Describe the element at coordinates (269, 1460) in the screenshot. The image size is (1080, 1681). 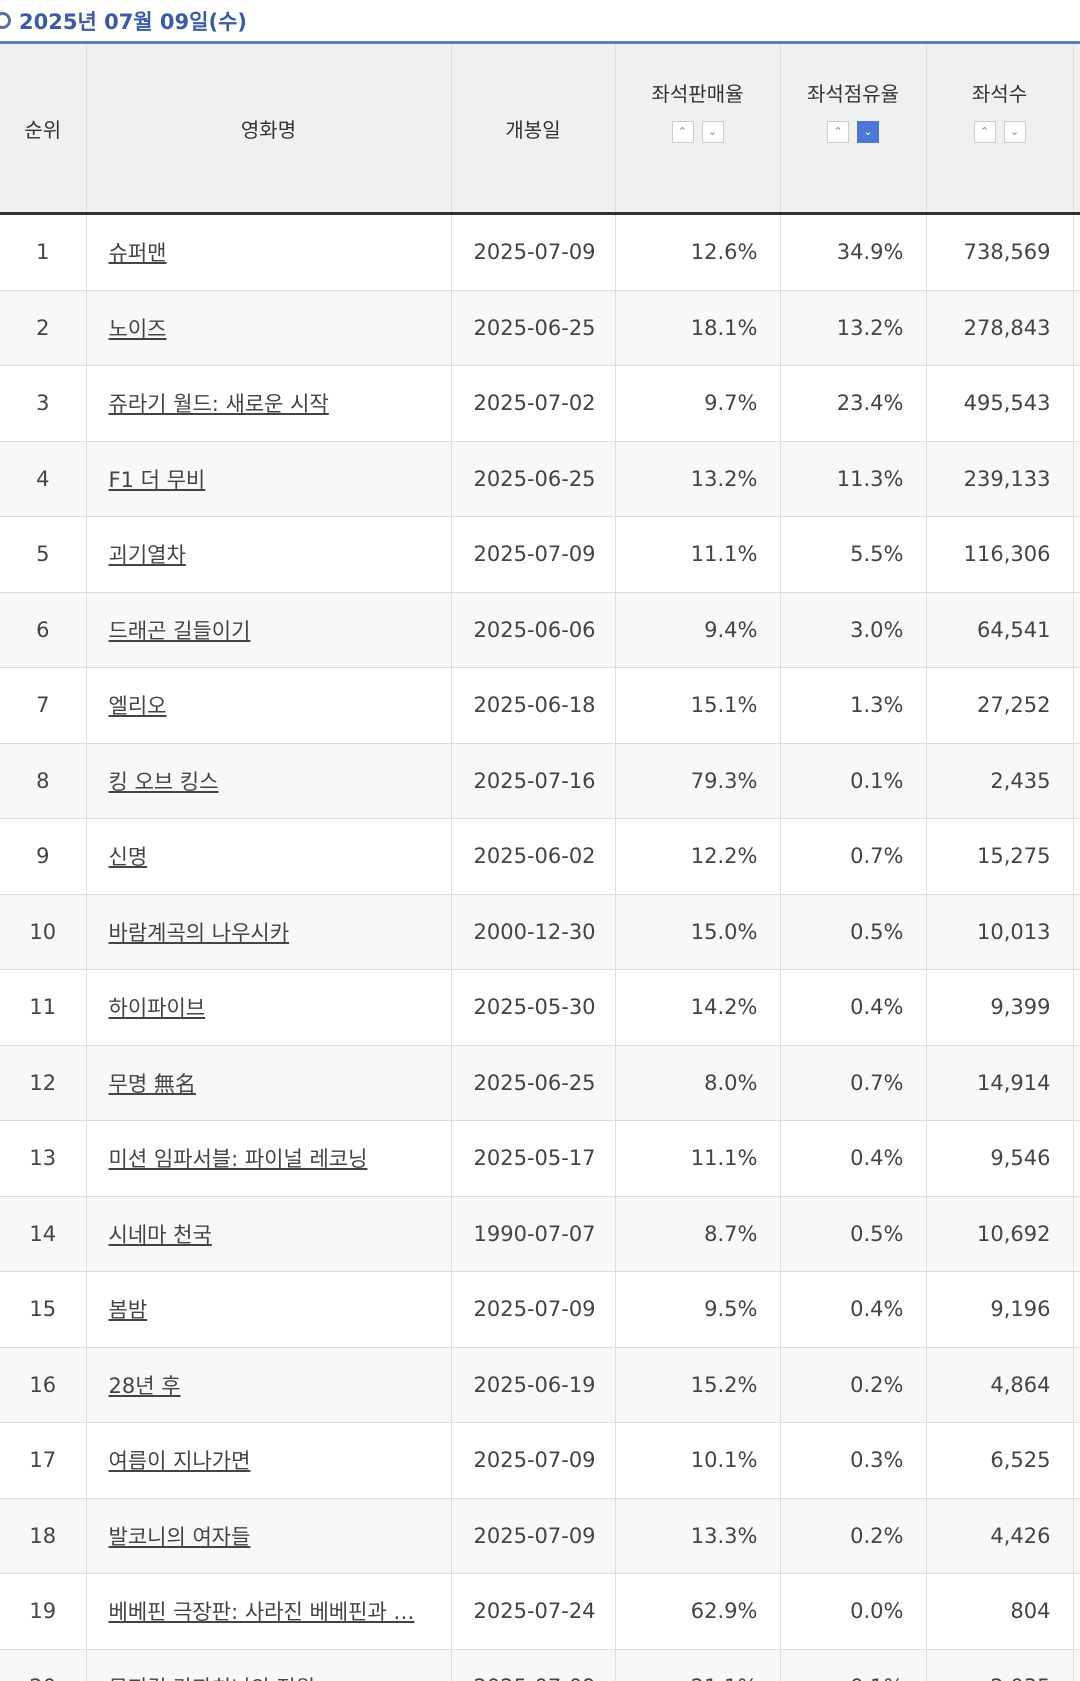
I see `cell: 여름이 지나가면` at that location.